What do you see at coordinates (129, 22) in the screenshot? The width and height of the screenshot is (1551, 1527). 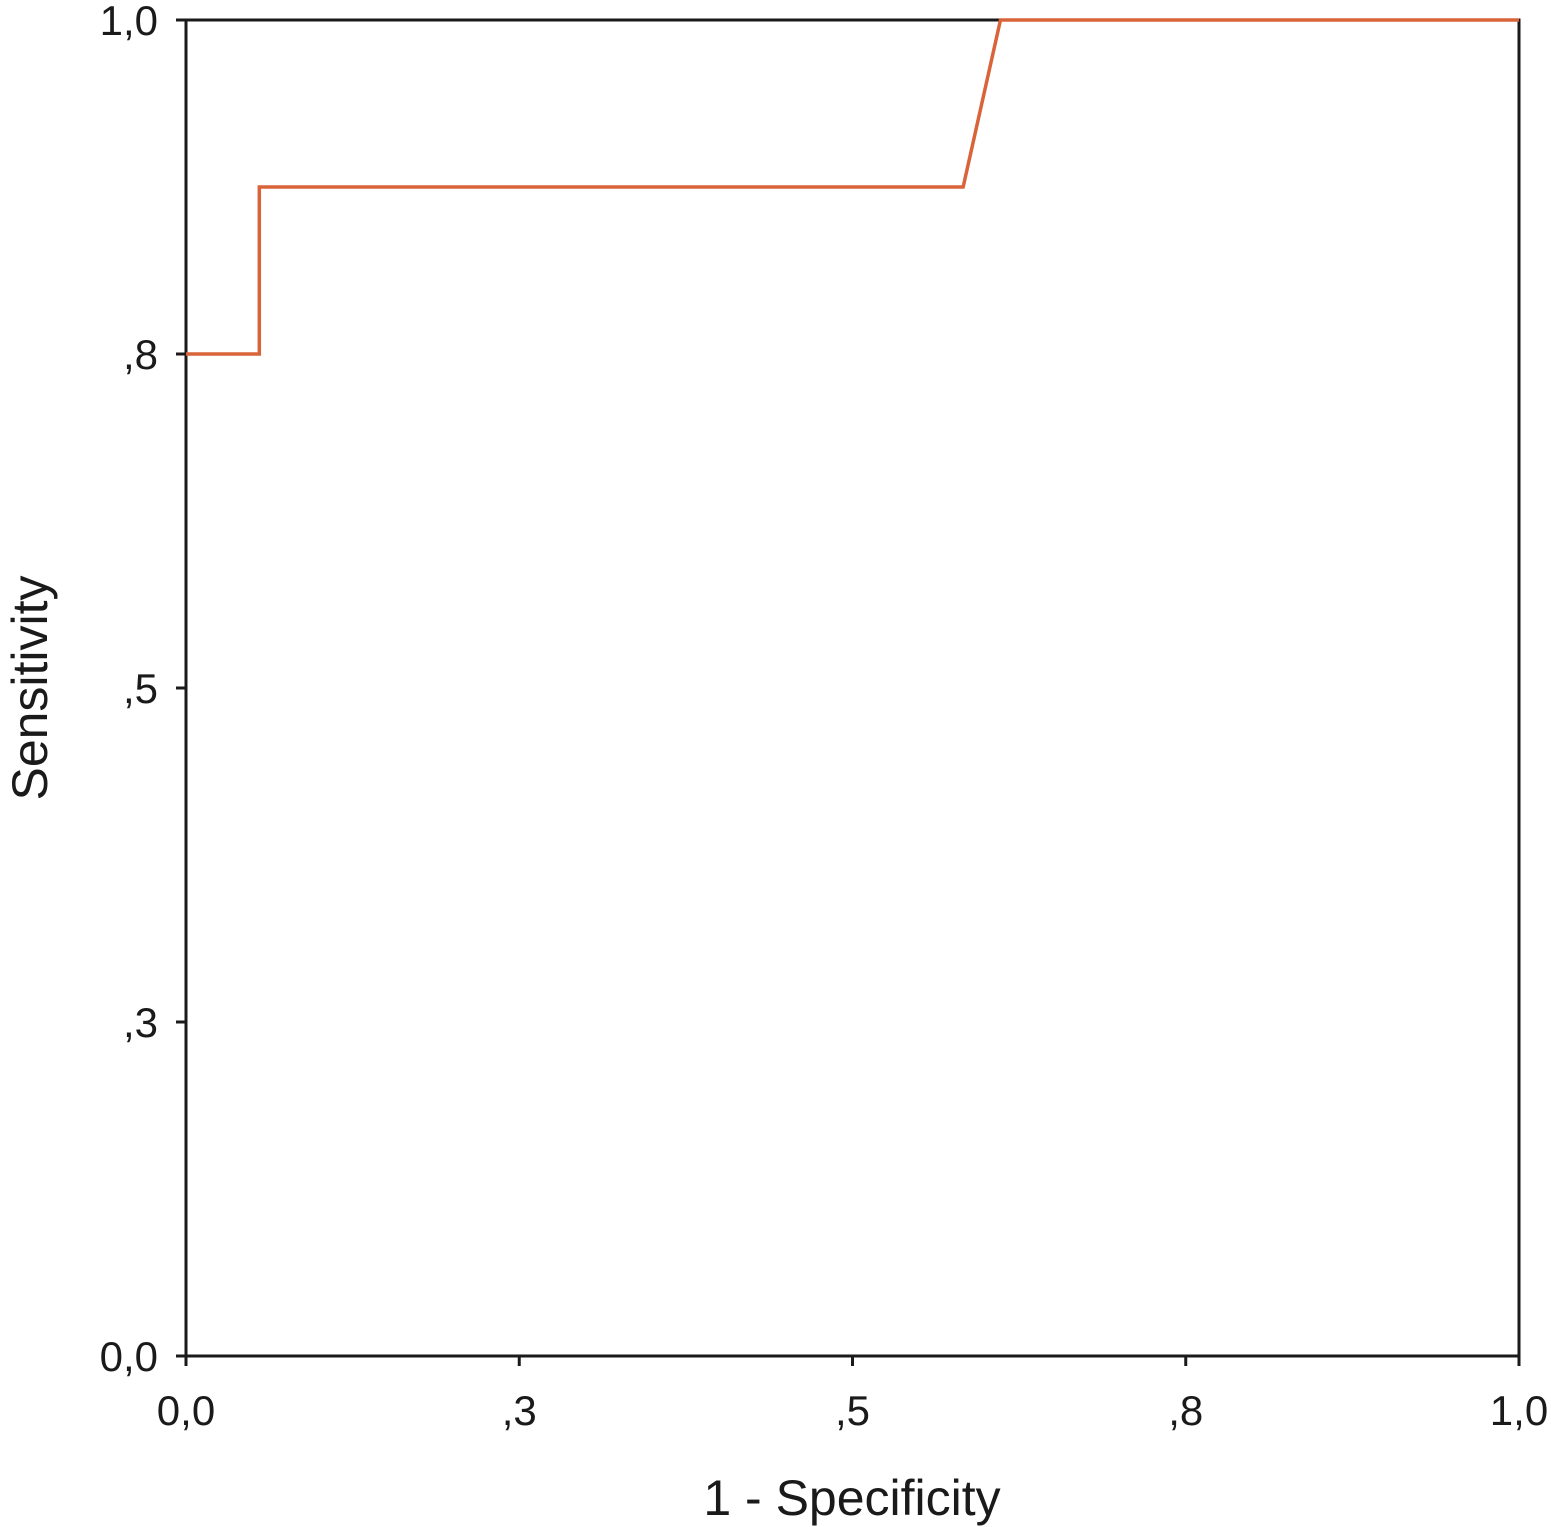 I see `y-tick-label-4: 1,0` at bounding box center [129, 22].